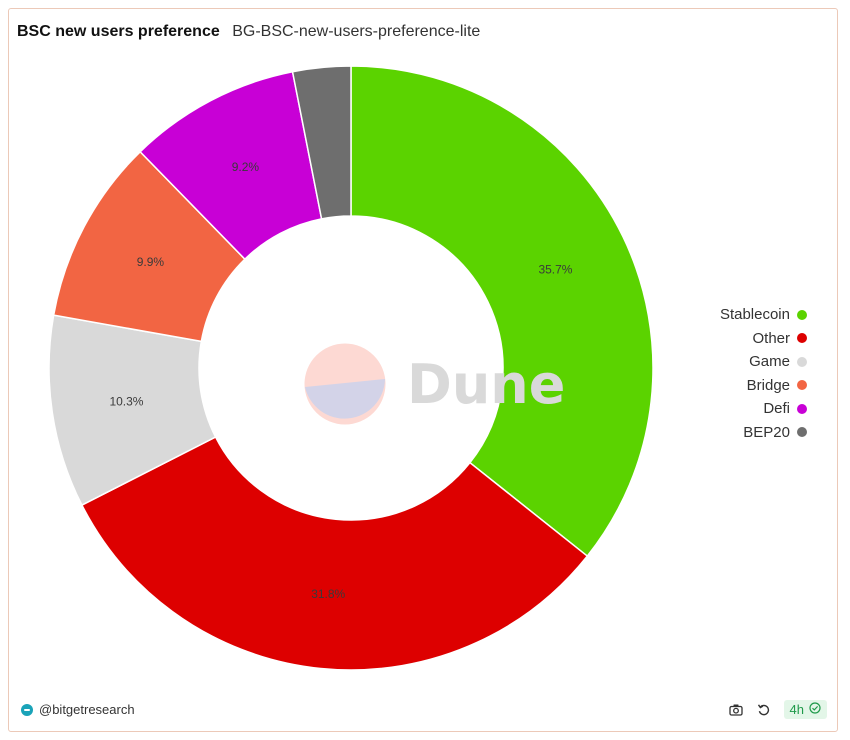 Image resolution: width=850 pixels, height=740 pixels. I want to click on legend-label: Defi, so click(776, 409).